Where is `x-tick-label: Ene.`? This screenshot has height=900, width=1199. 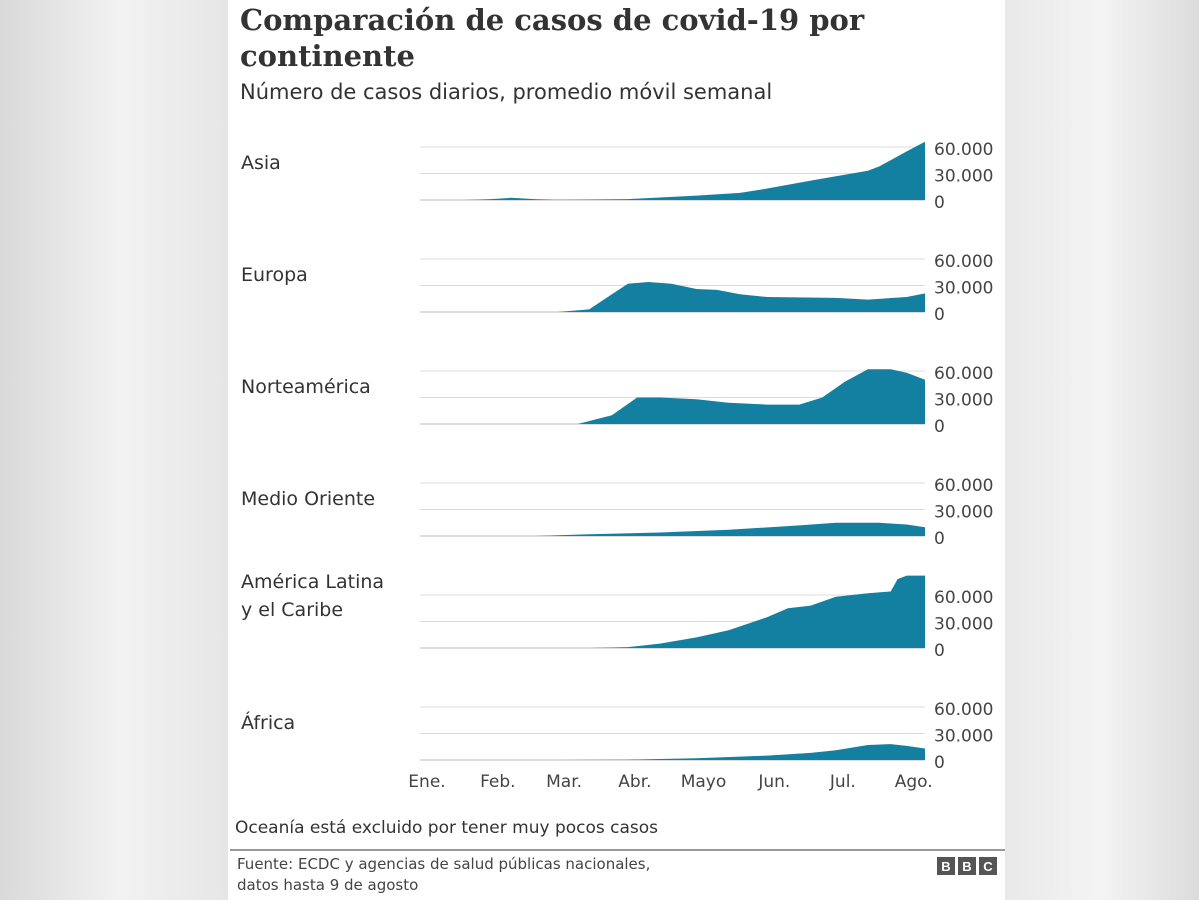 x-tick-label: Ene. is located at coordinates (426, 782).